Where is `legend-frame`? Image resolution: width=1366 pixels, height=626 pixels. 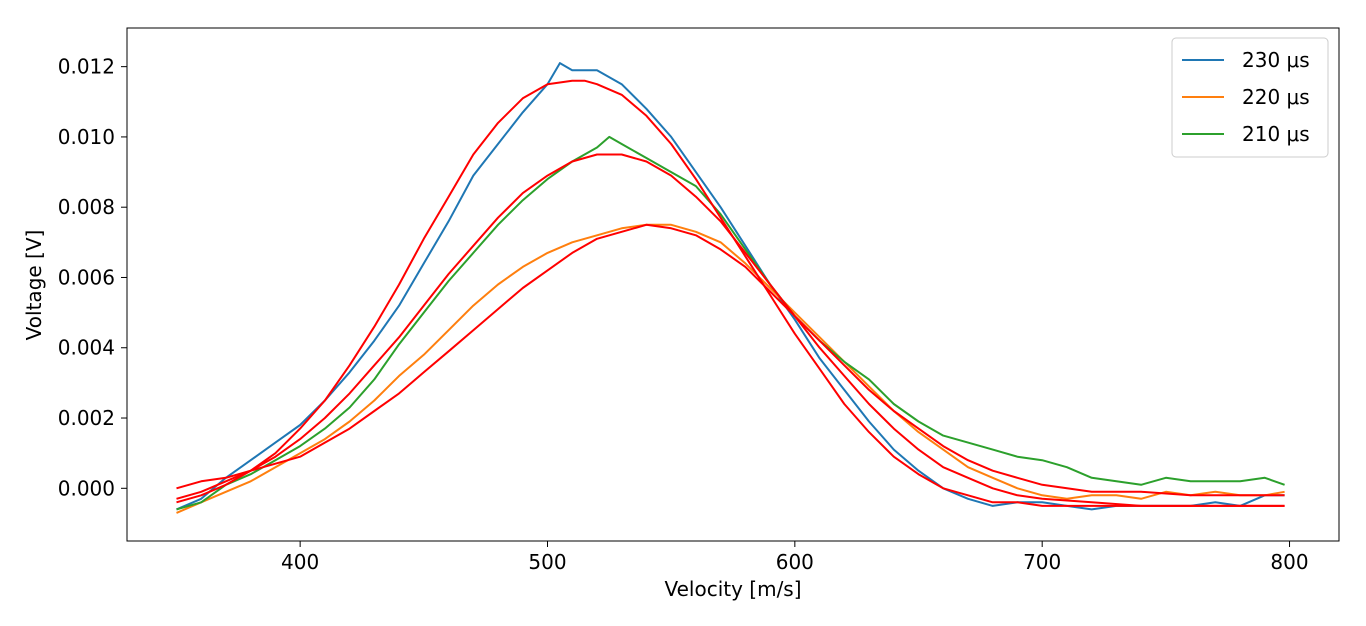
legend-frame is located at coordinates (1250, 97).